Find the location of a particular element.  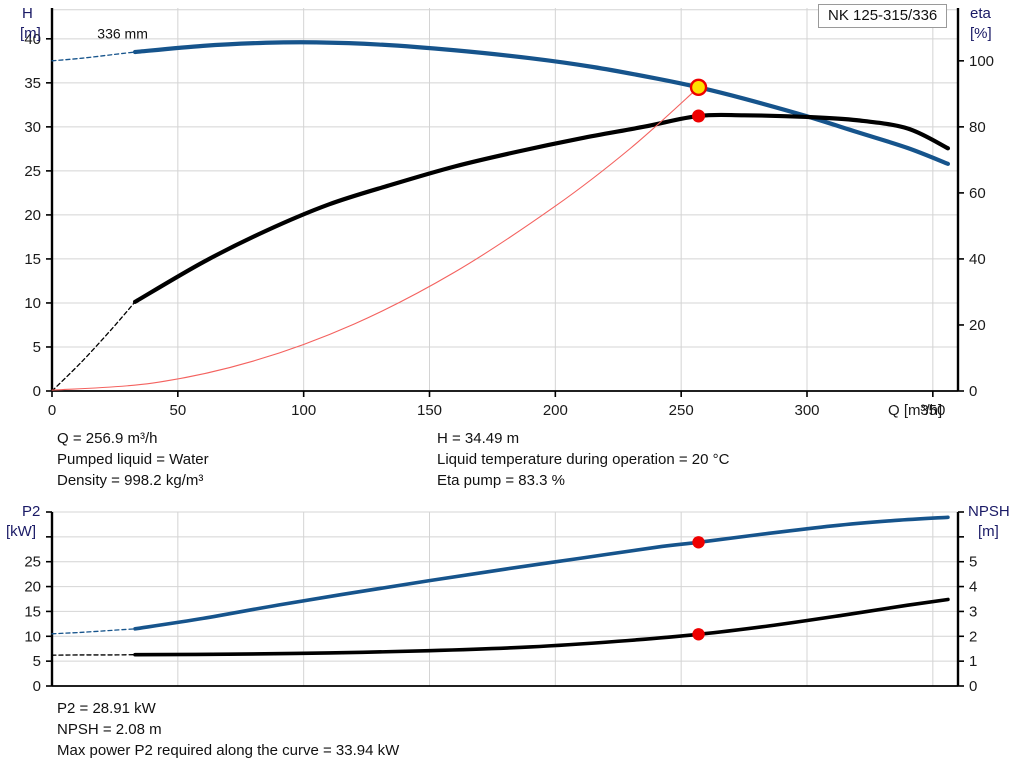

axis-title-npsh: NPSH is located at coordinates (989, 511).